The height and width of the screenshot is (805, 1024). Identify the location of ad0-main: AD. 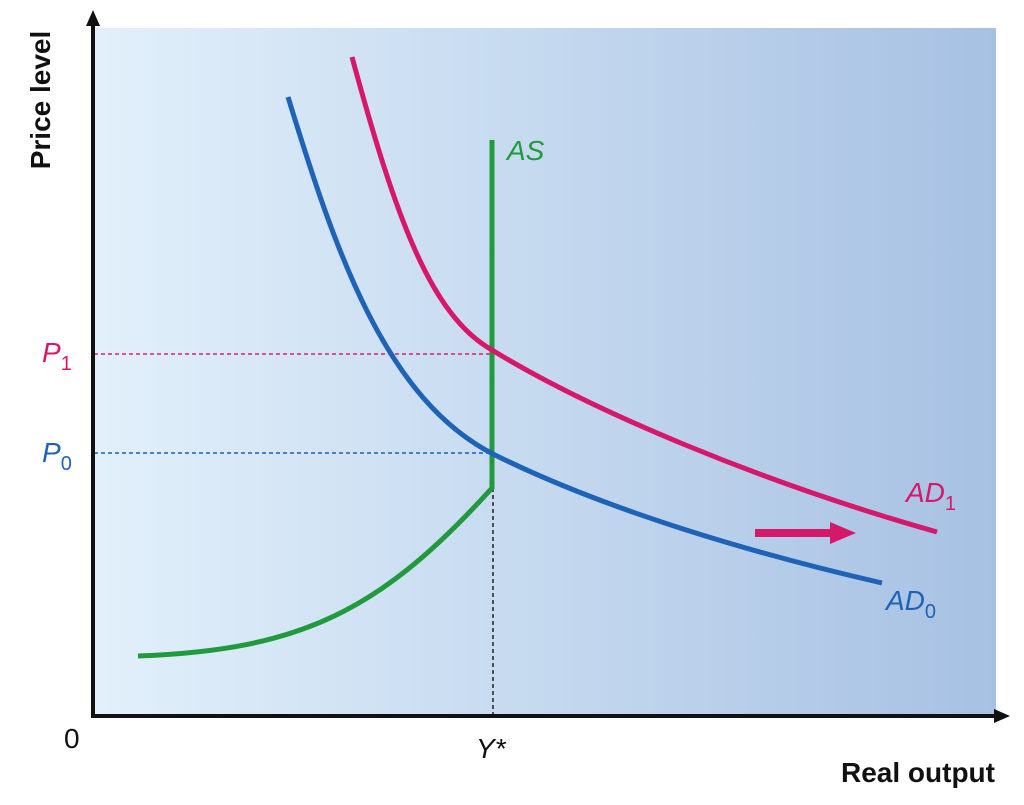
(904, 600).